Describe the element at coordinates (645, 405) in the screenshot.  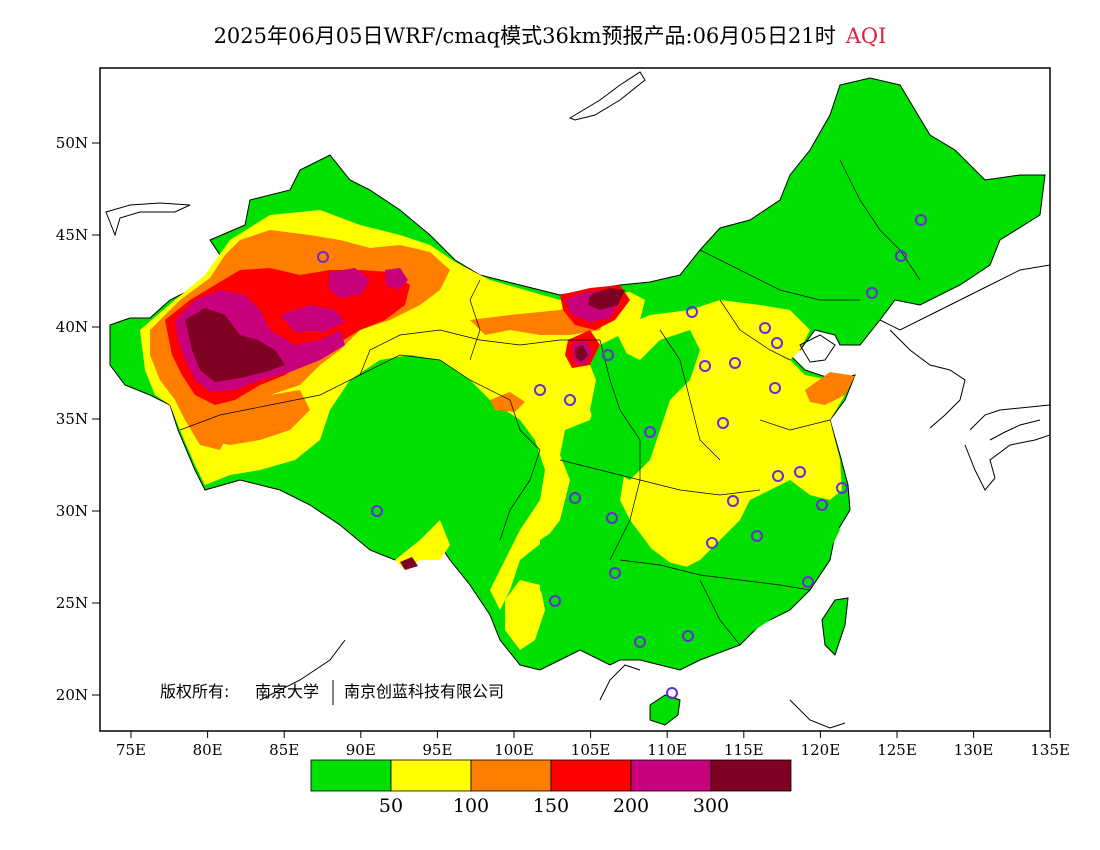
I see `zone-good-central` at that location.